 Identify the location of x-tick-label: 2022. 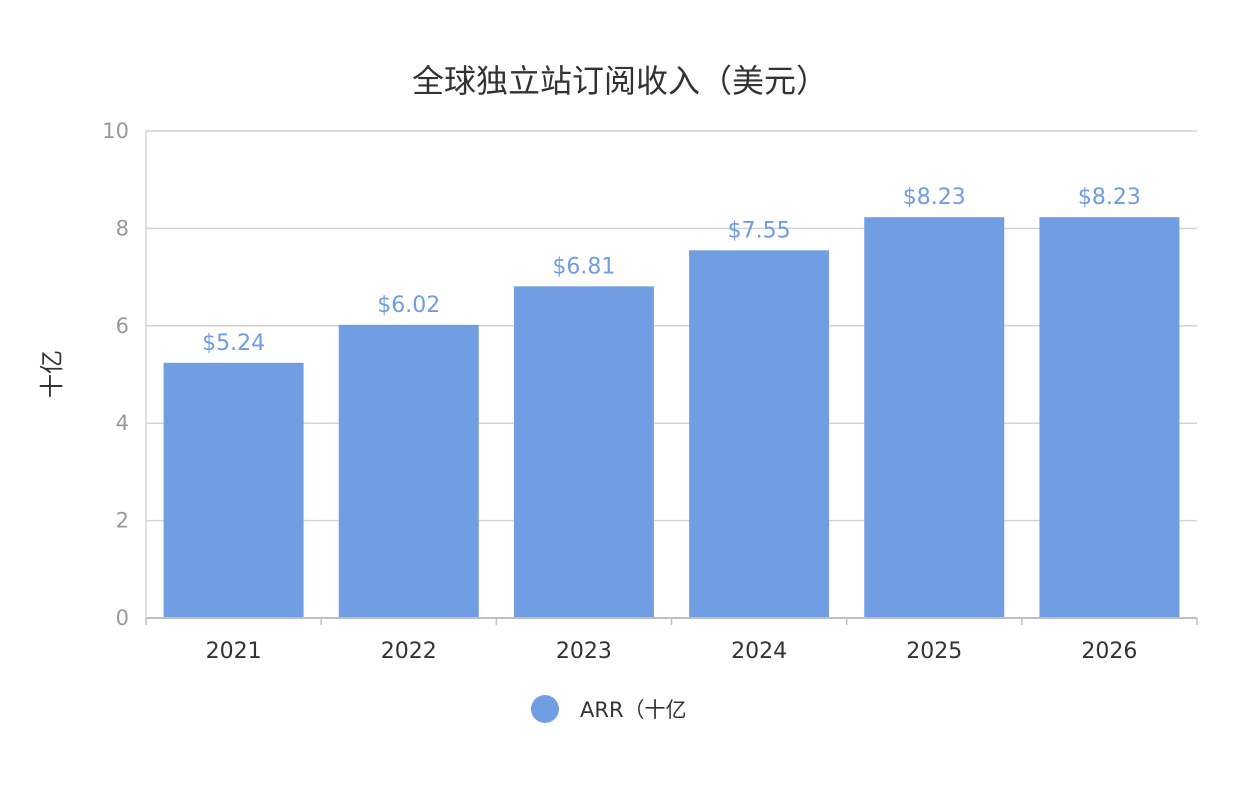
(409, 651).